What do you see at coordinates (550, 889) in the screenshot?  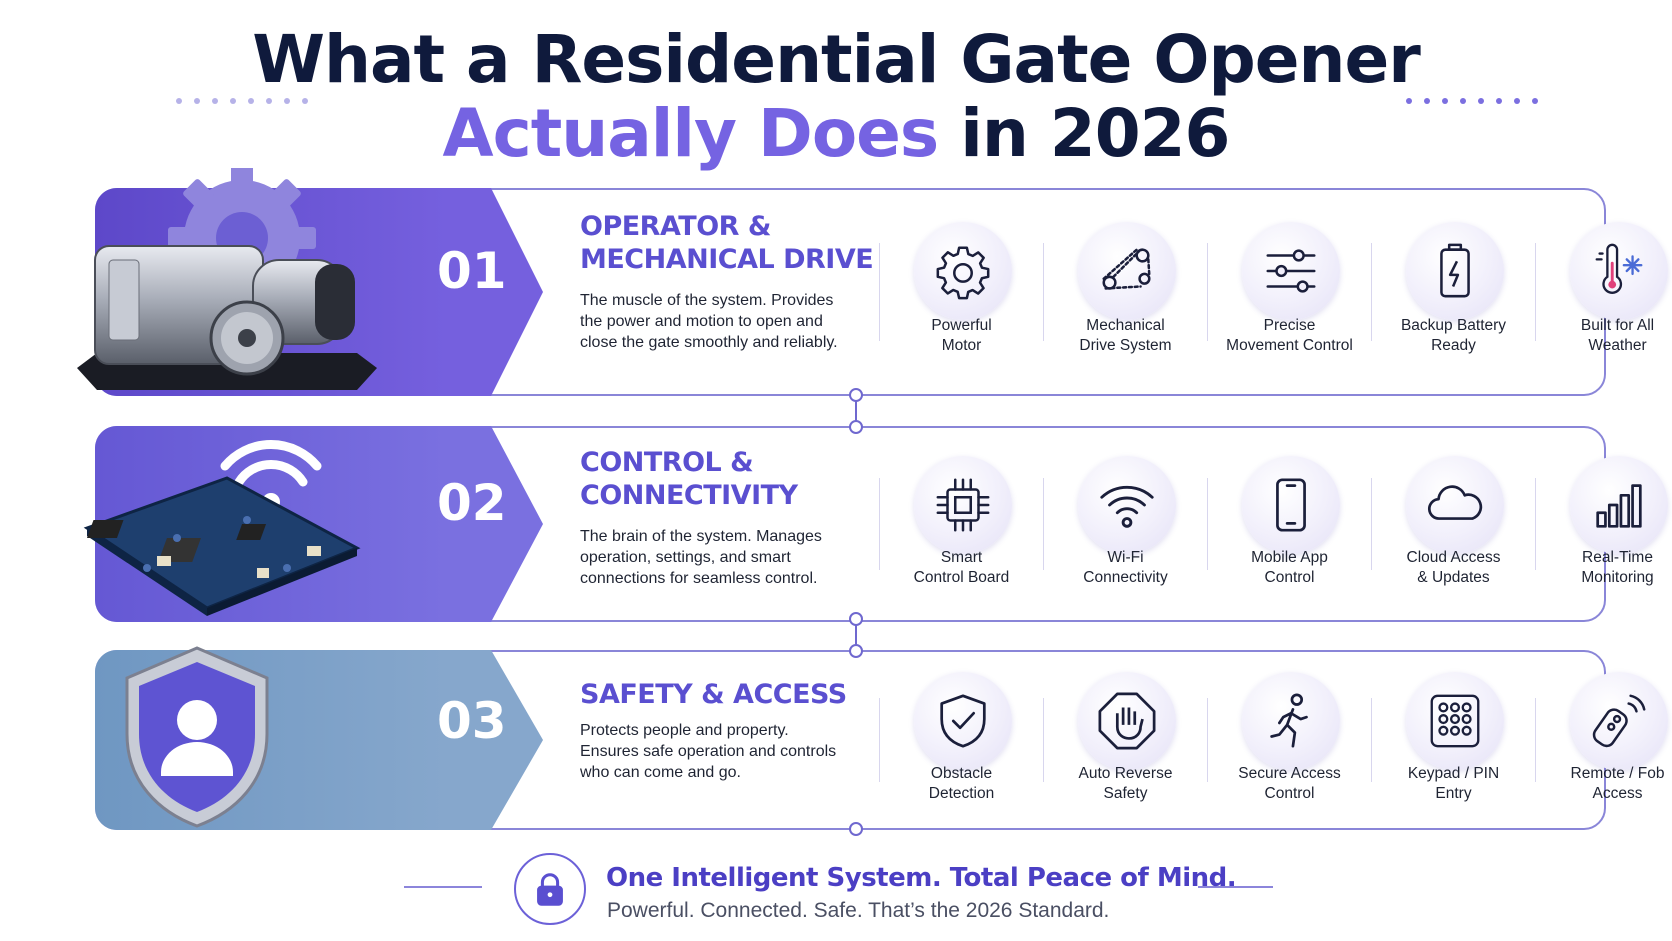 I see `lock-icon` at bounding box center [550, 889].